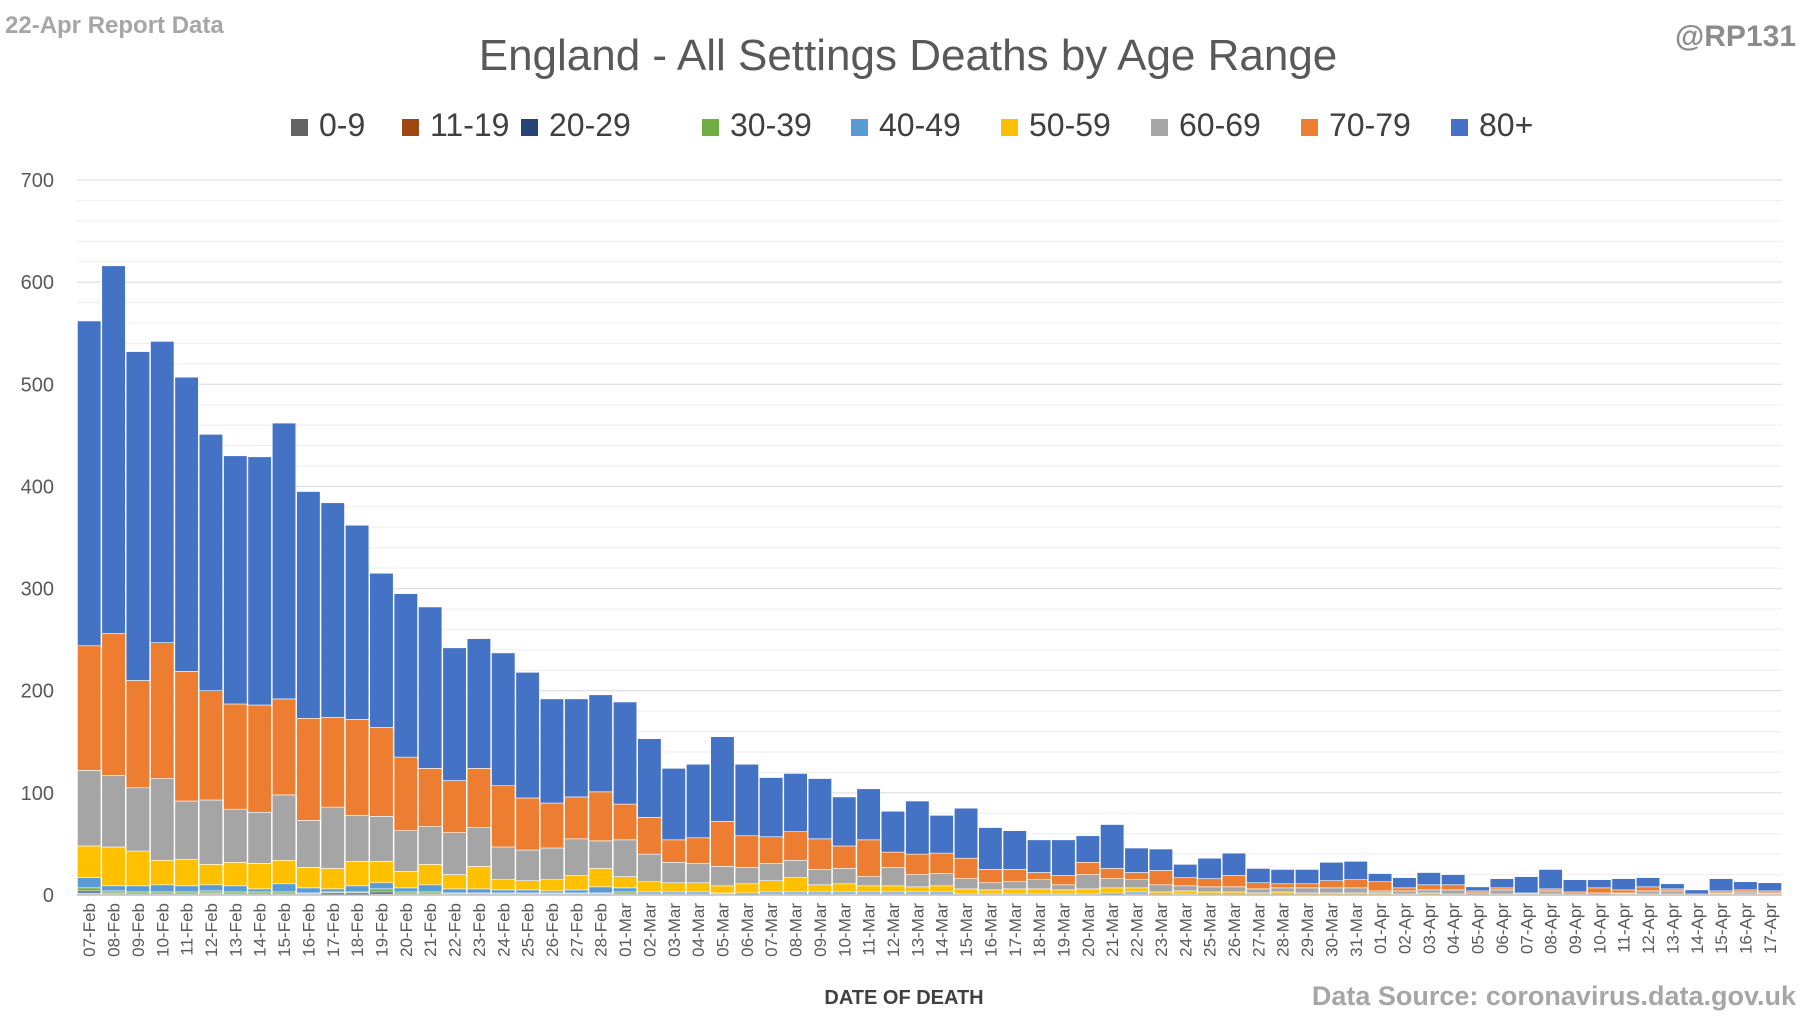 The height and width of the screenshot is (1022, 1816). Describe the element at coordinates (1575, 928) in the screenshot. I see `x-tick-label: 09-Apr` at that location.